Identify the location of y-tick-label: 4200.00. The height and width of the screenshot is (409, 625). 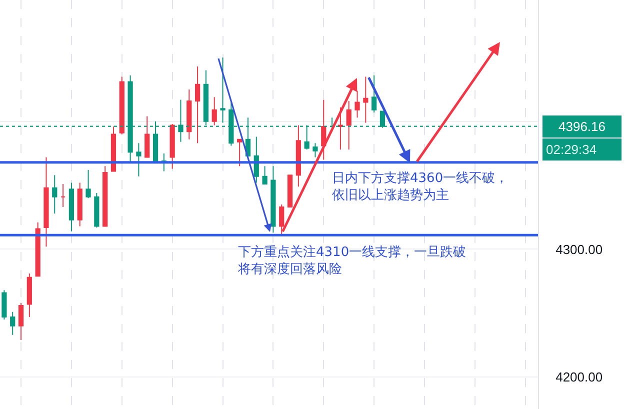
(579, 377).